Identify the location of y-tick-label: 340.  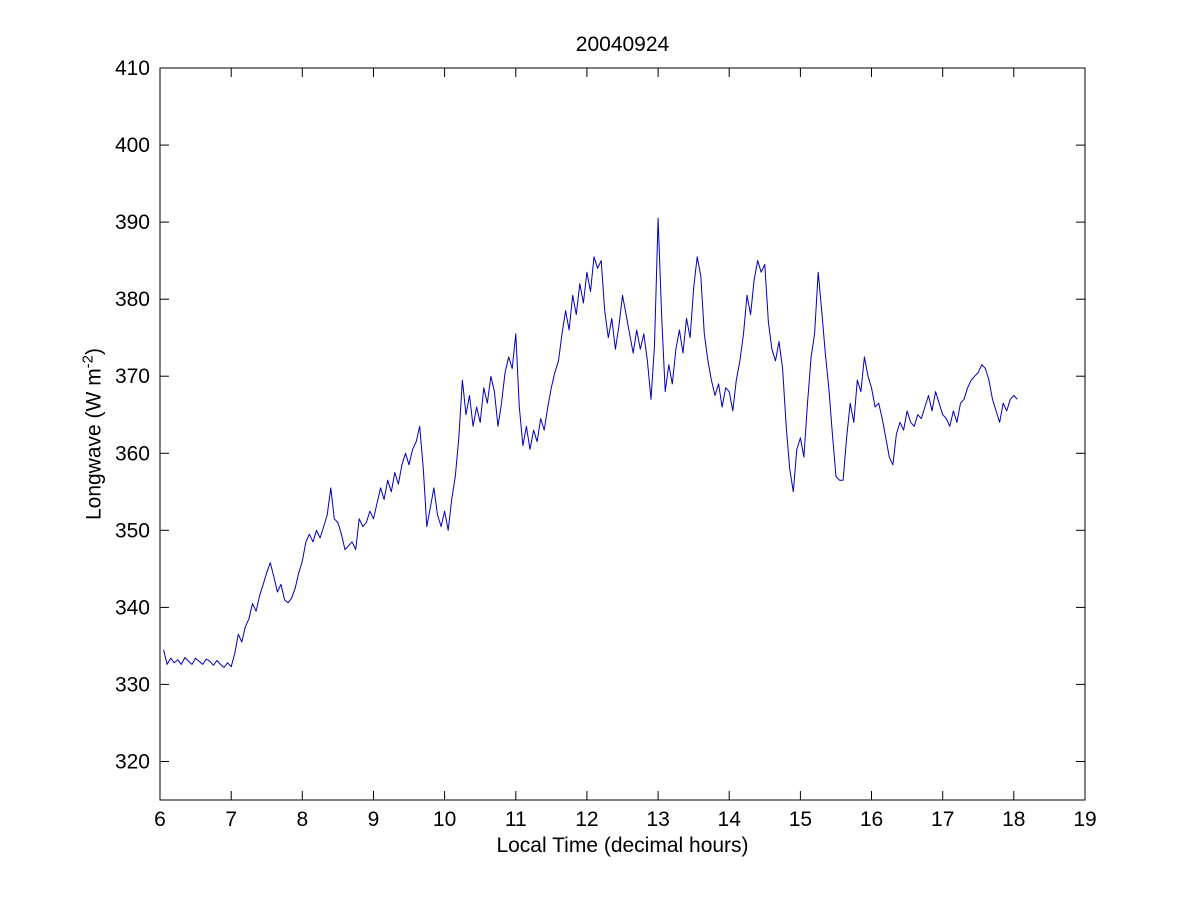
(132, 607).